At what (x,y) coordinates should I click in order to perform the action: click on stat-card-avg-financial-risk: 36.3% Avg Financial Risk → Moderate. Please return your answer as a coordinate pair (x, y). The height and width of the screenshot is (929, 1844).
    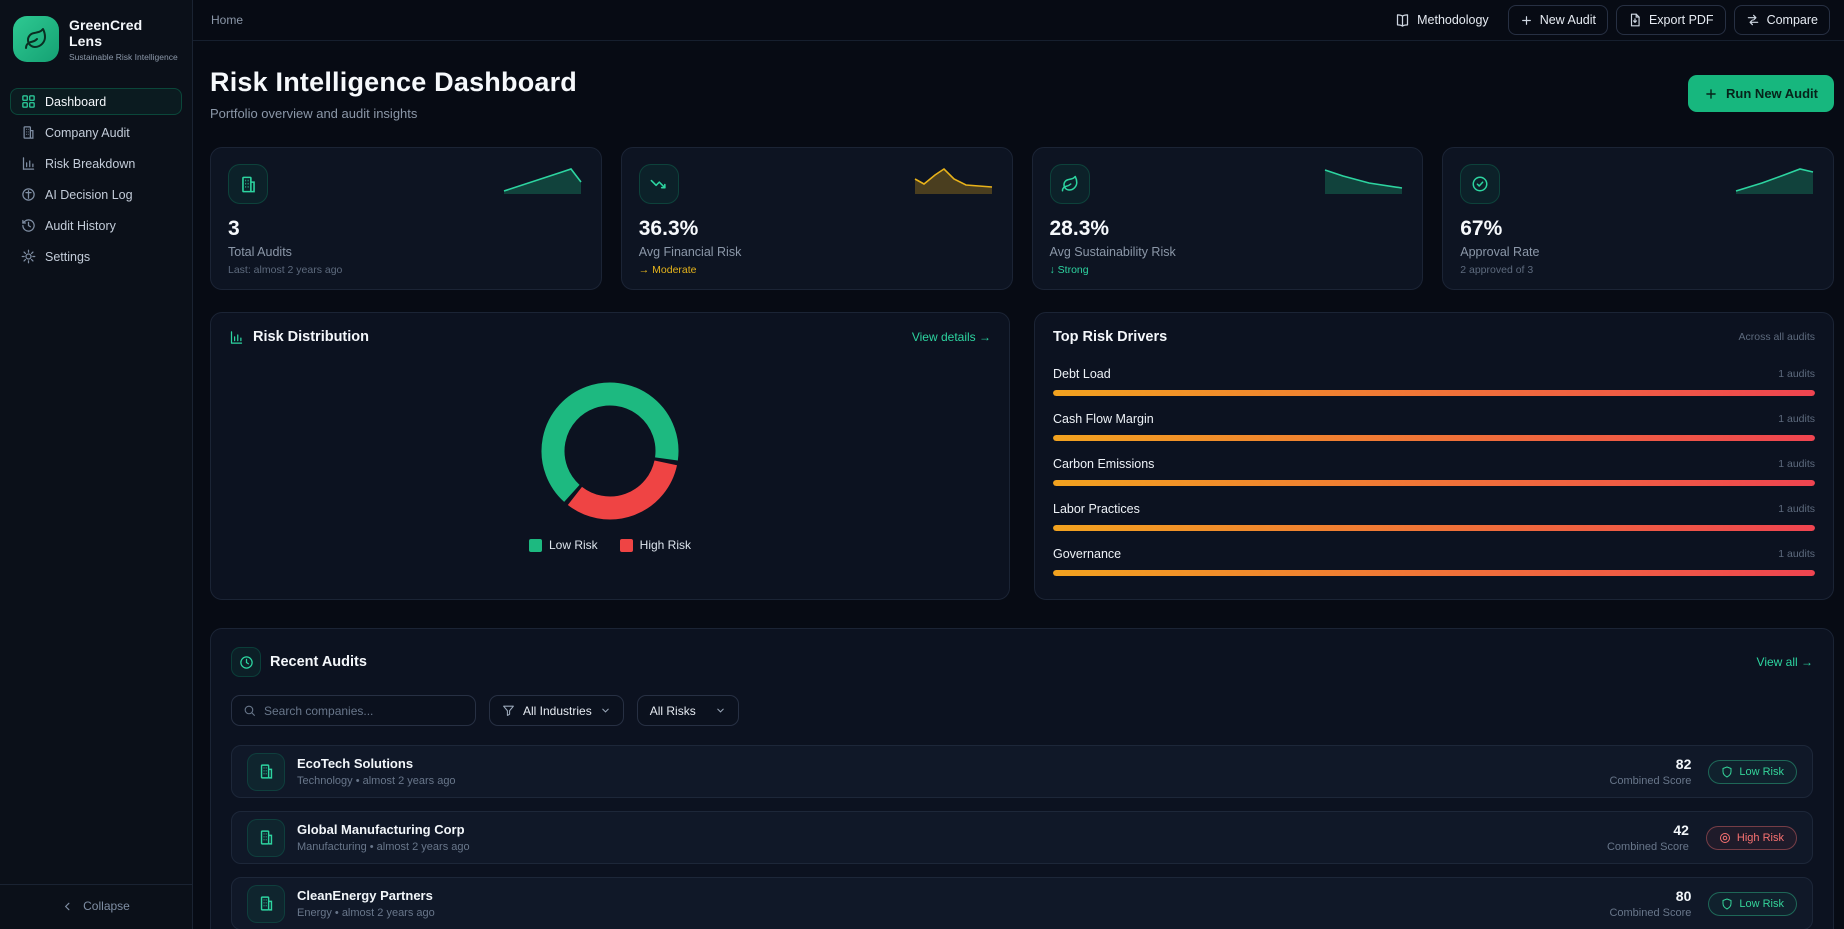
    Looking at the image, I should click on (816, 218).